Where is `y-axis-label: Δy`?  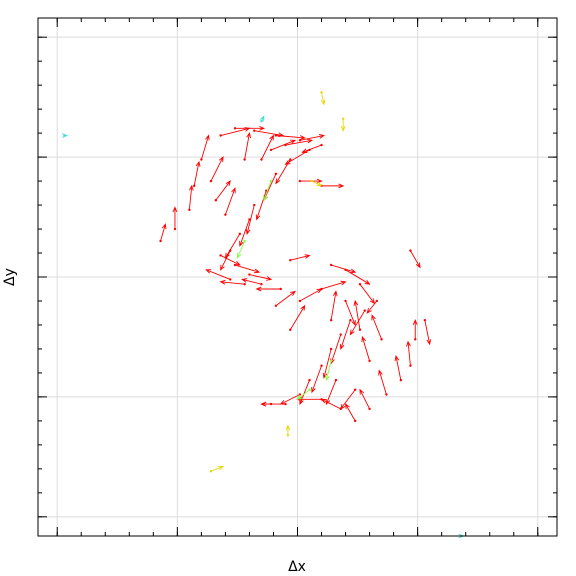
y-axis-label: Δy is located at coordinates (10, 277).